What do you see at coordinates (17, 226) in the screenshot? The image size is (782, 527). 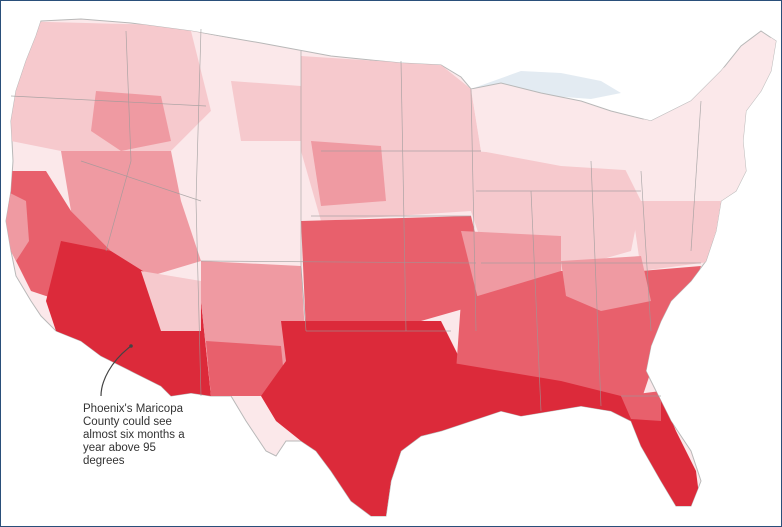 I see `region-california-coast` at bounding box center [17, 226].